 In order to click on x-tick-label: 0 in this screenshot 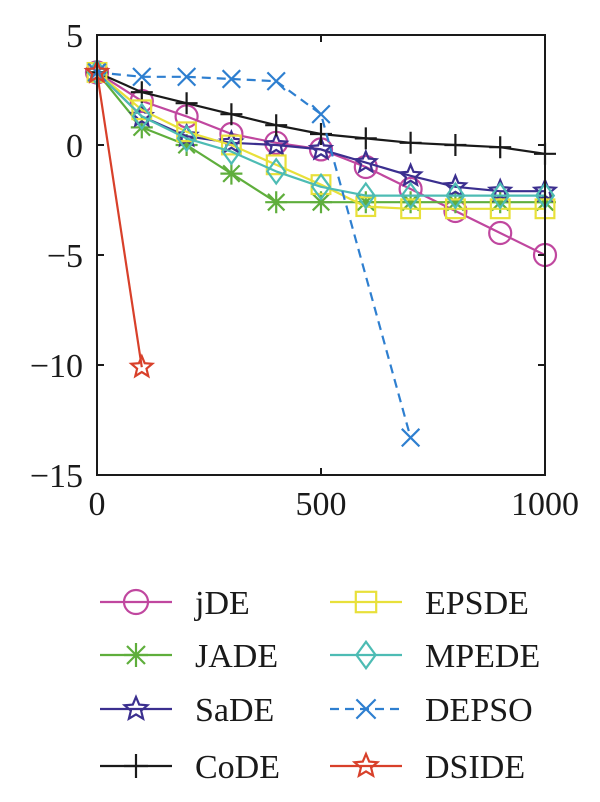, I will do `click(97, 504)`.